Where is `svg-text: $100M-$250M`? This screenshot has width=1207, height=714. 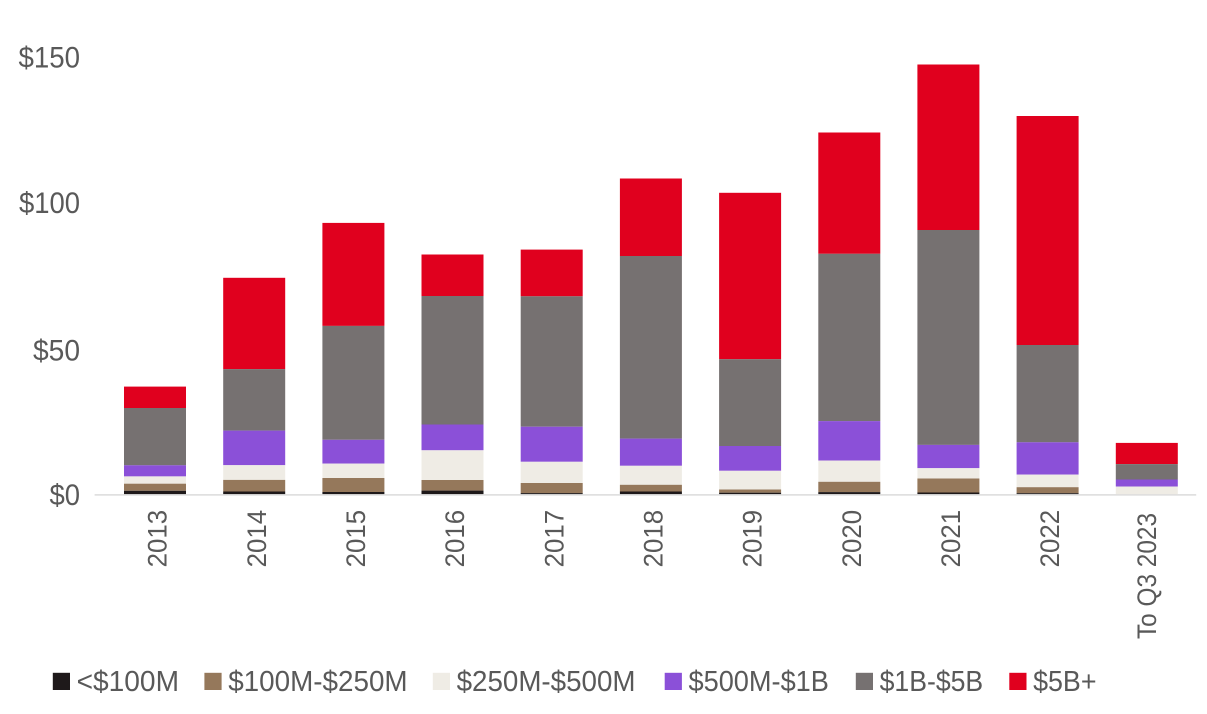
svg-text: $100M-$250M is located at coordinates (317, 682).